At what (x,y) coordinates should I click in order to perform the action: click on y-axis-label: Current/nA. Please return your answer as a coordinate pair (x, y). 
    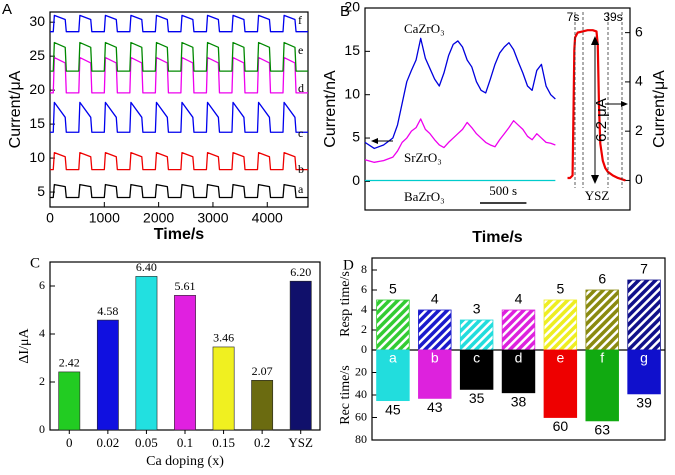
    Looking at the image, I should click on (330, 109).